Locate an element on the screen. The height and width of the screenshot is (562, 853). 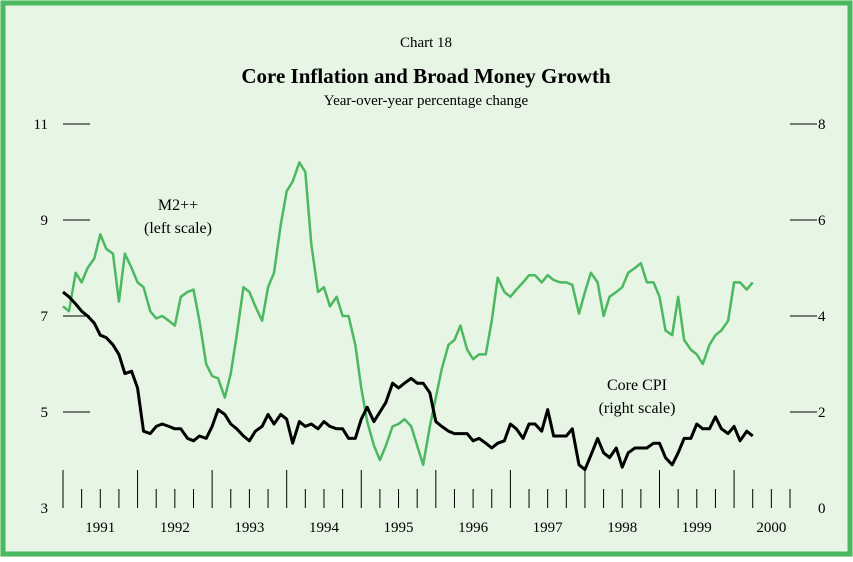
annotation: Core CPI is located at coordinates (637, 385).